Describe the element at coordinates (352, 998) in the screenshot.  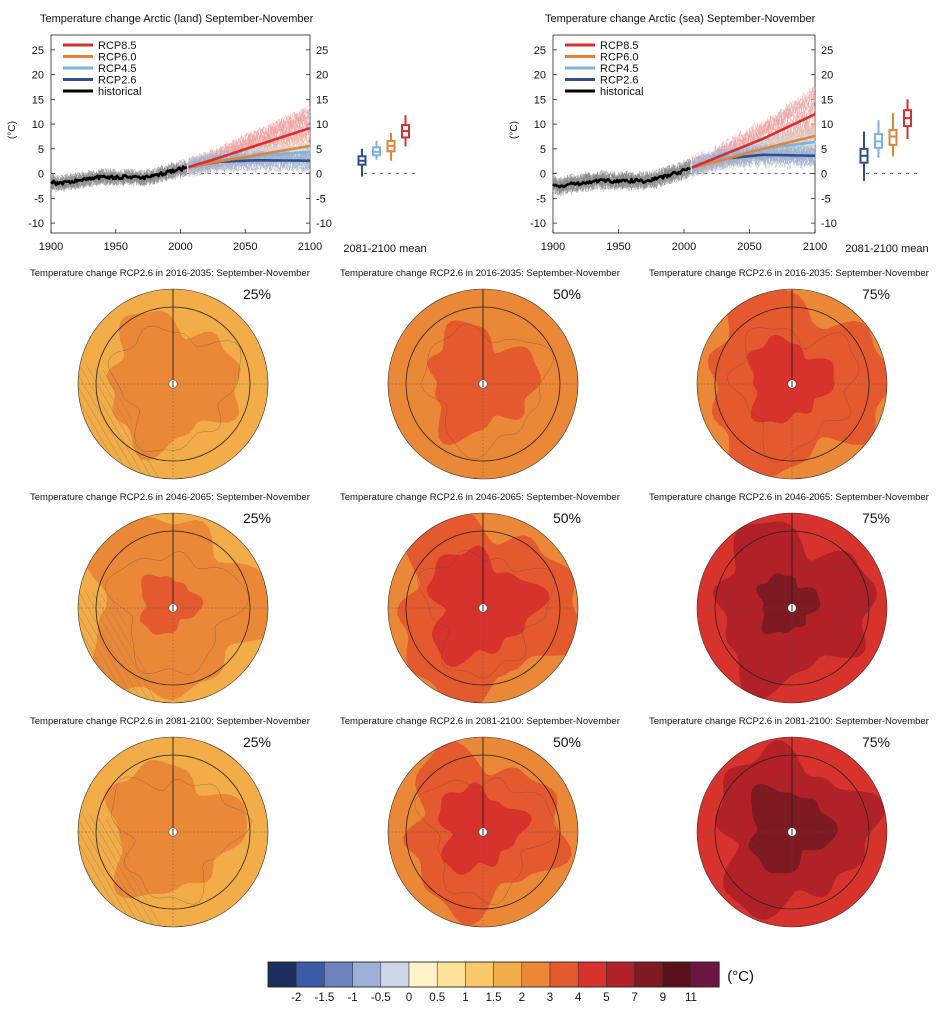
I see `colorbar-tick-label: -1` at that location.